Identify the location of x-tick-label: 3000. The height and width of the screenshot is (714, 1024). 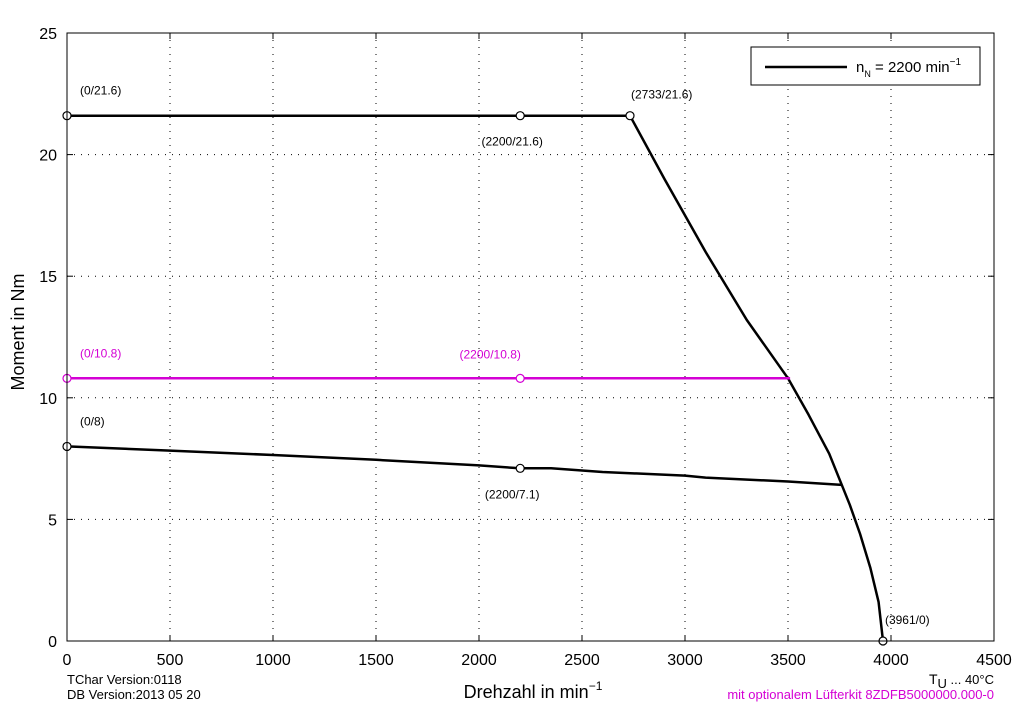
(685, 660).